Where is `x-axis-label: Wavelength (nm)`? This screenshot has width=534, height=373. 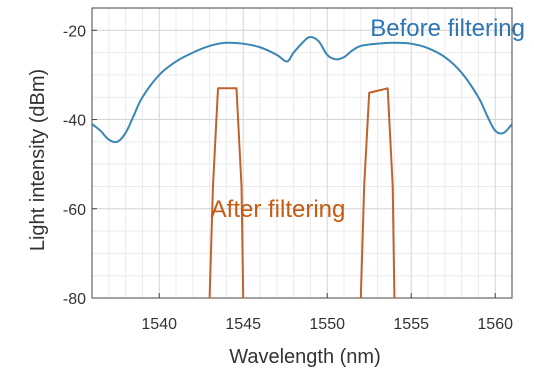
x-axis-label: Wavelength (nm) is located at coordinates (305, 357).